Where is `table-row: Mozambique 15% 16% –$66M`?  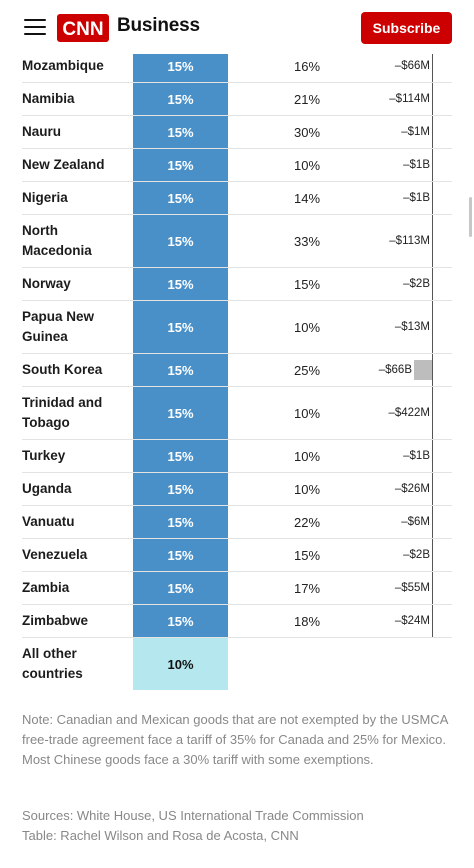 table-row: Mozambique 15% 16% –$66M is located at coordinates (237, 66).